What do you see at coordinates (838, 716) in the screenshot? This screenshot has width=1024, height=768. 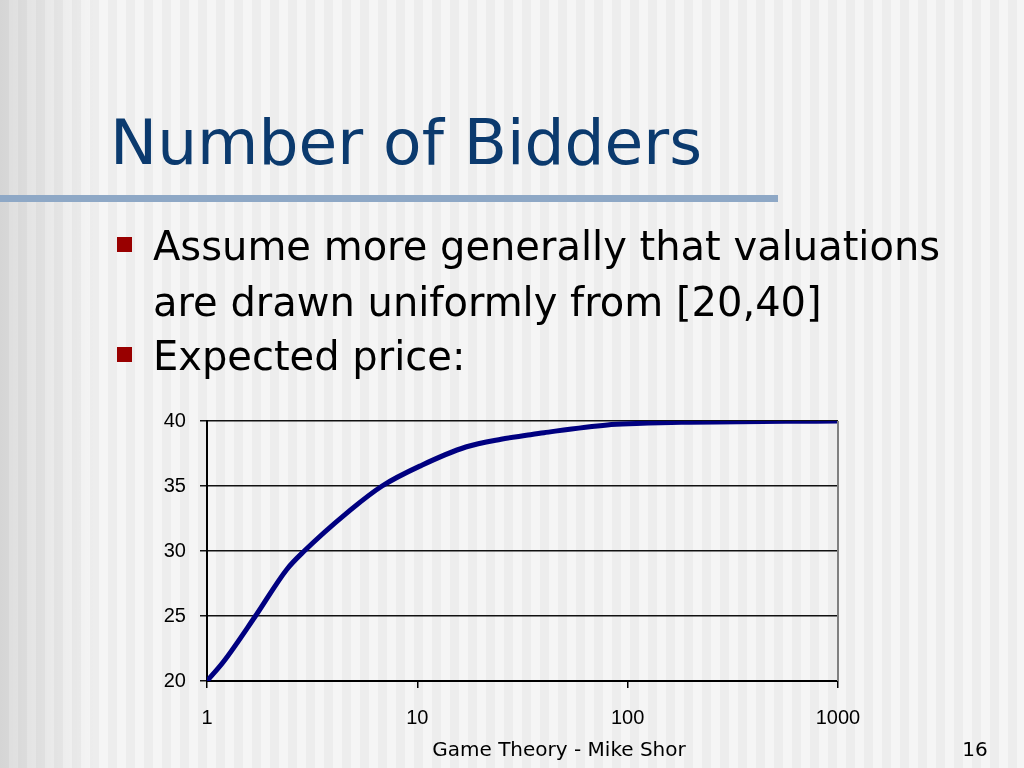 I see `x-tick-label: 1000` at bounding box center [838, 716].